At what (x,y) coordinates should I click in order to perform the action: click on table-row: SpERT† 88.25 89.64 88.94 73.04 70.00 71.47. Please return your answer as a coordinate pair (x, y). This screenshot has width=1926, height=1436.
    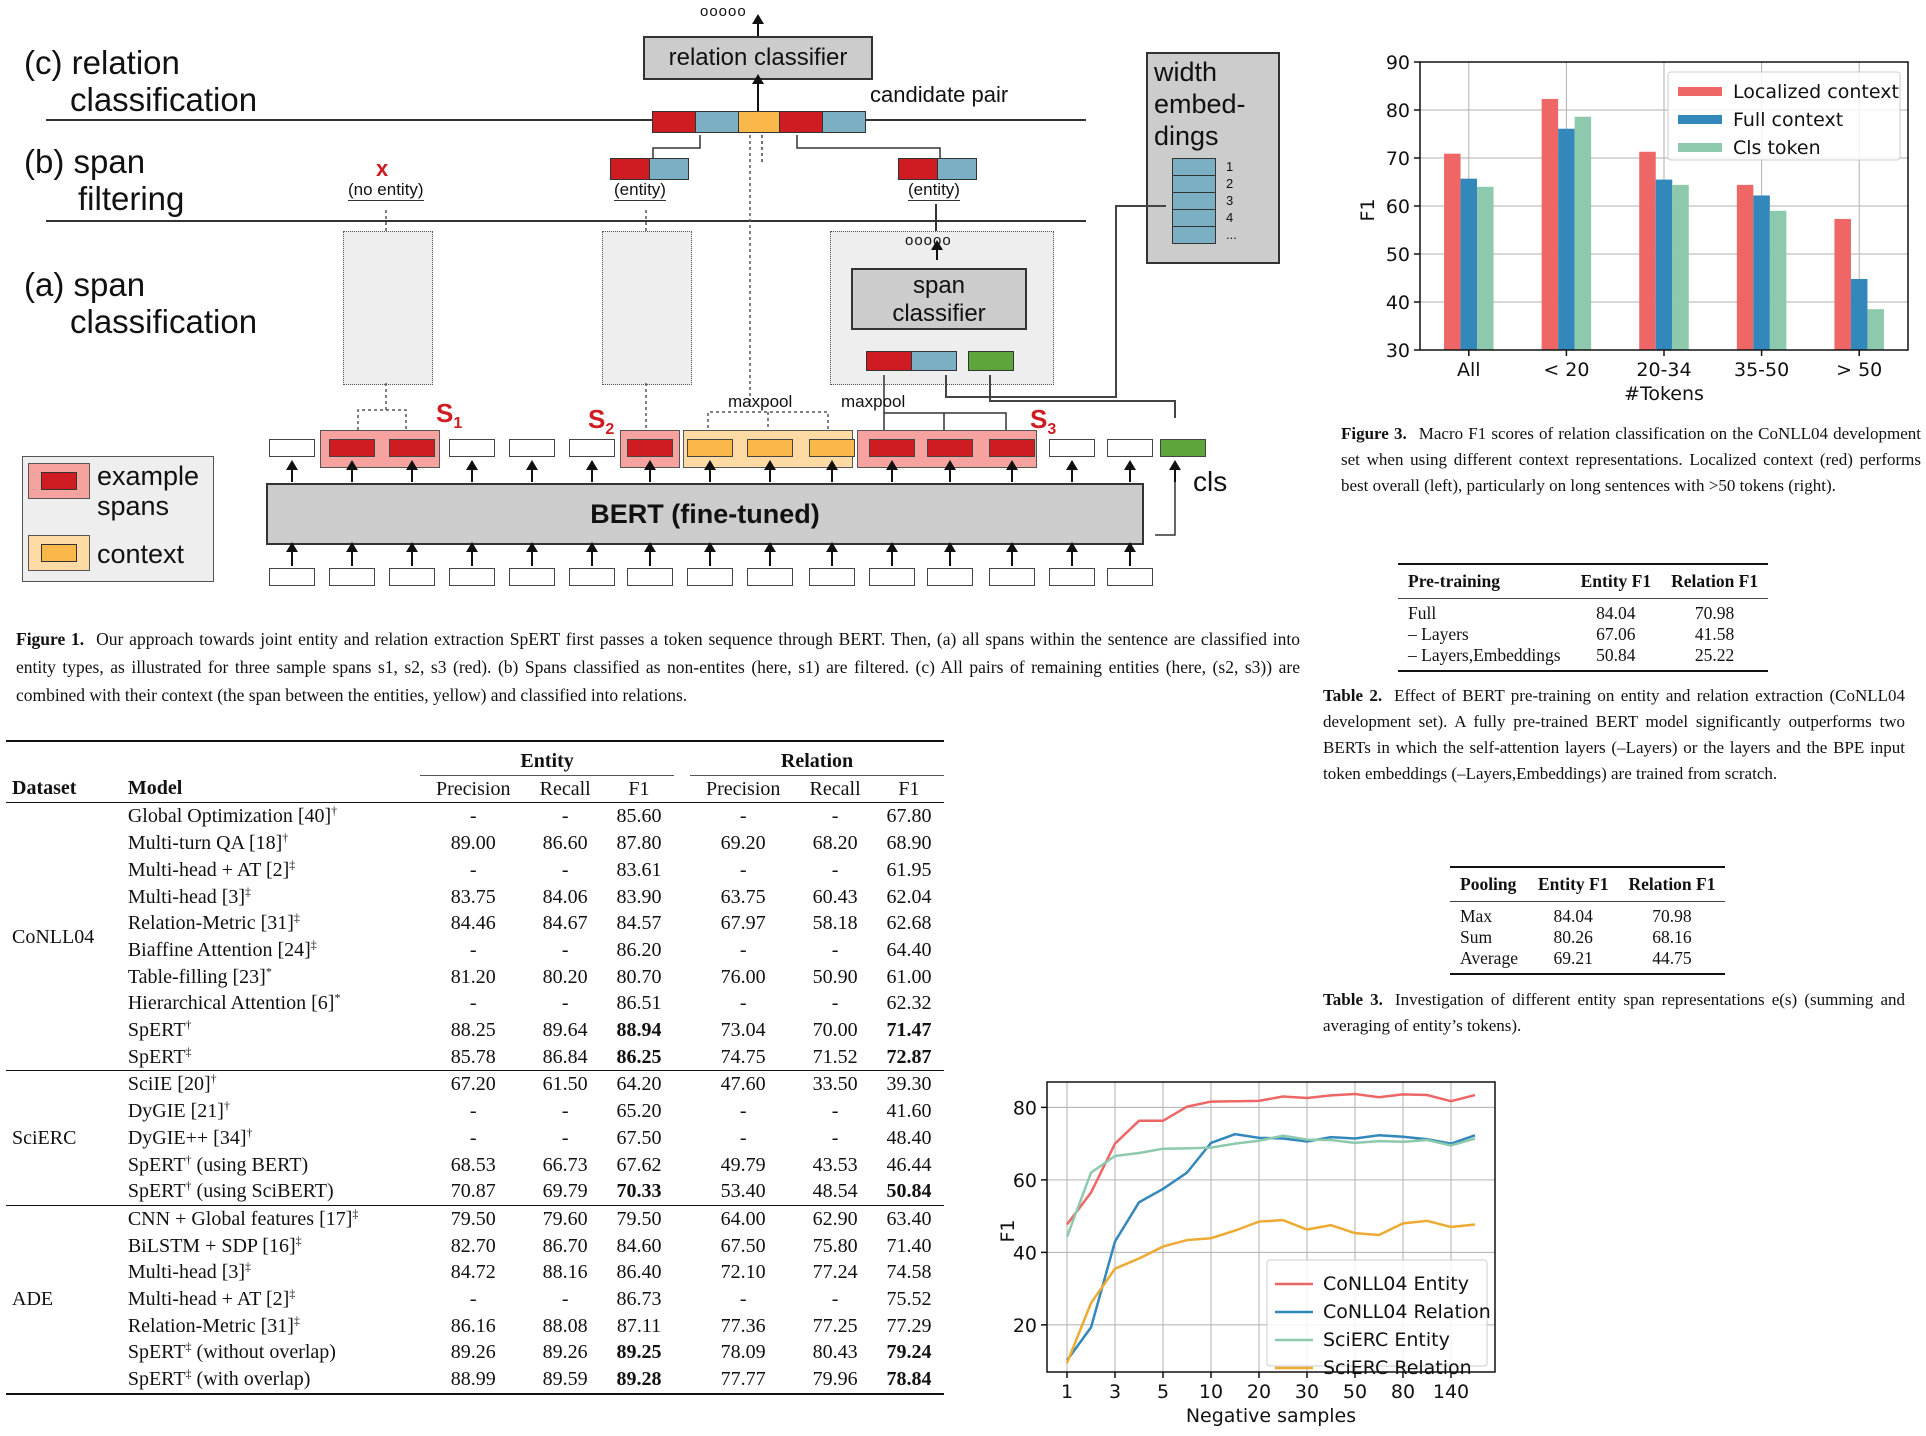
    Looking at the image, I should click on (475, 1030).